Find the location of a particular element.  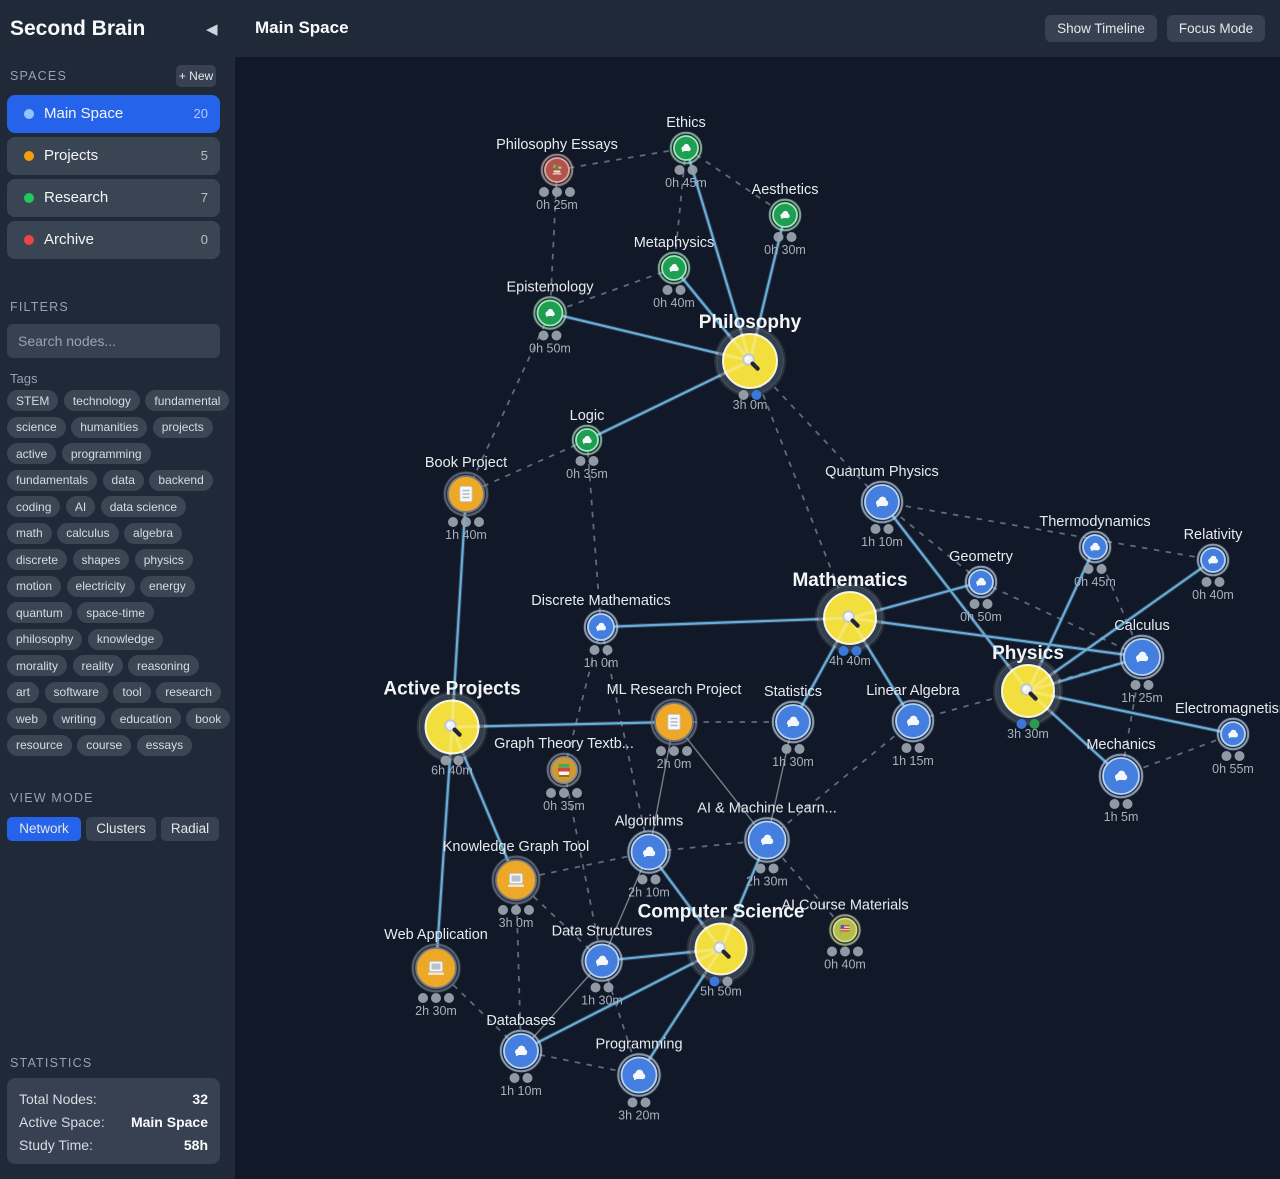

svg-text: Mathematics is located at coordinates (849, 580).